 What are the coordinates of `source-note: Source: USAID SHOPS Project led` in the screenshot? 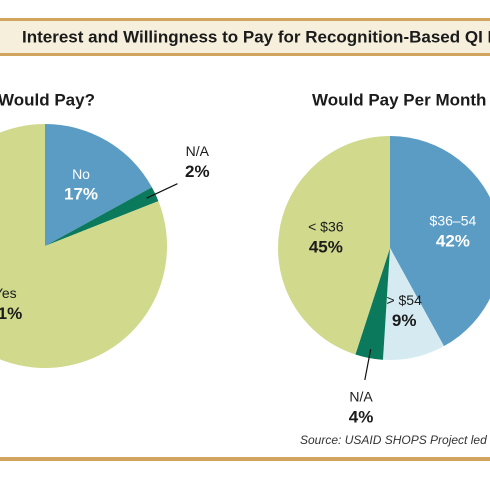 It's located at (393, 440).